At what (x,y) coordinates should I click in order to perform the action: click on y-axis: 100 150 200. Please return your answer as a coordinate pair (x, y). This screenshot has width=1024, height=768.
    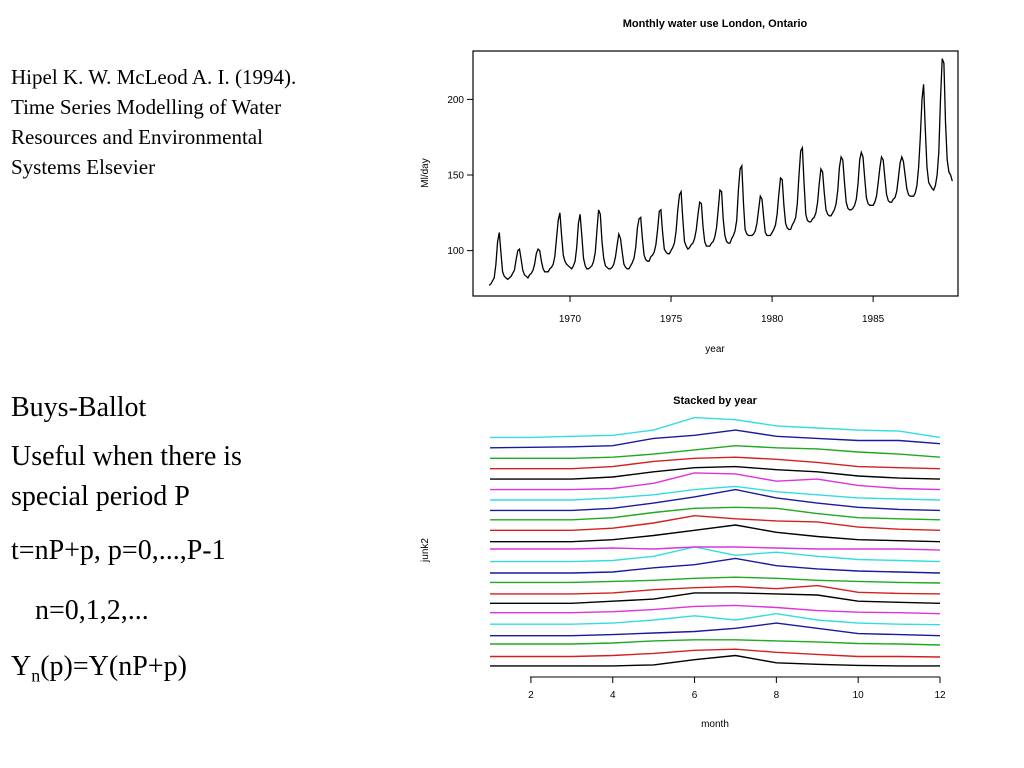
    Looking at the image, I should click on (460, 176).